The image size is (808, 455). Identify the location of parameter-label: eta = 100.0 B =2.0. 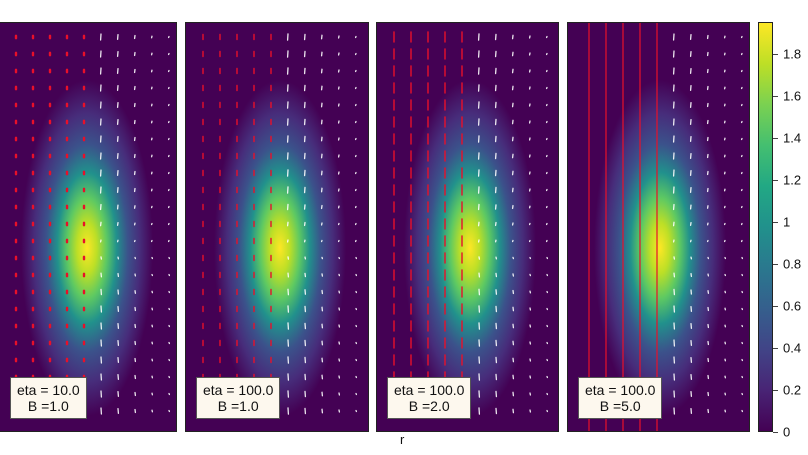
(429, 398).